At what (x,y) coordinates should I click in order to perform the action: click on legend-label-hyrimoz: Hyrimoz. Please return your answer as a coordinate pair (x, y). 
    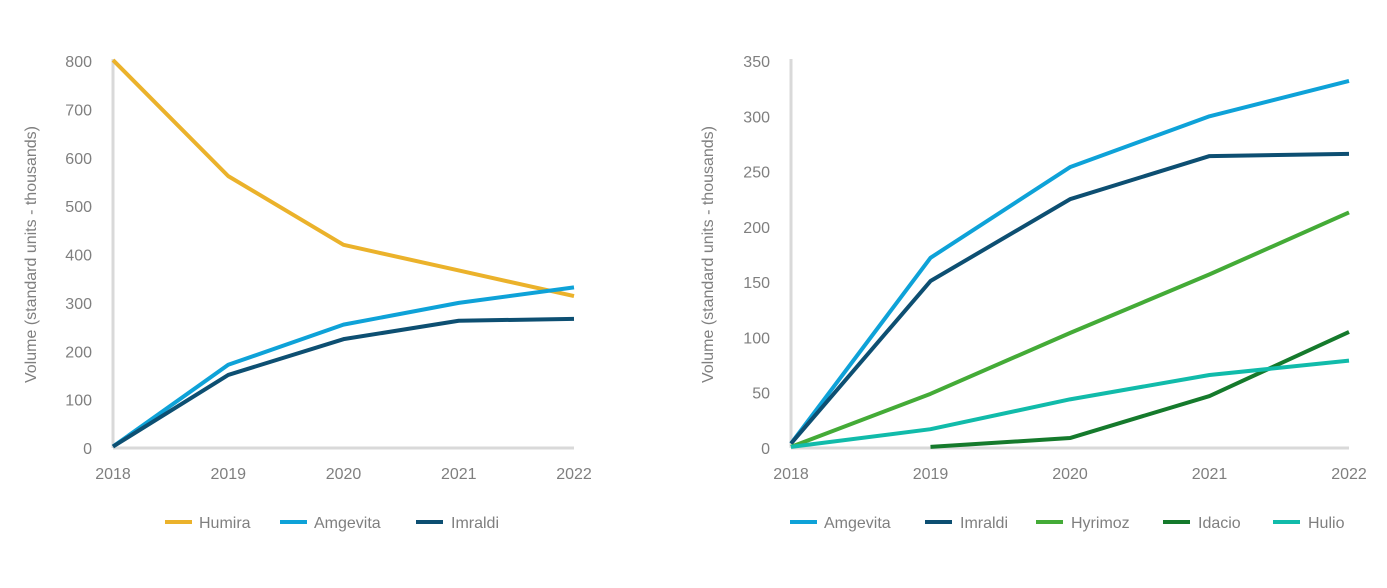
    Looking at the image, I should click on (1100, 523).